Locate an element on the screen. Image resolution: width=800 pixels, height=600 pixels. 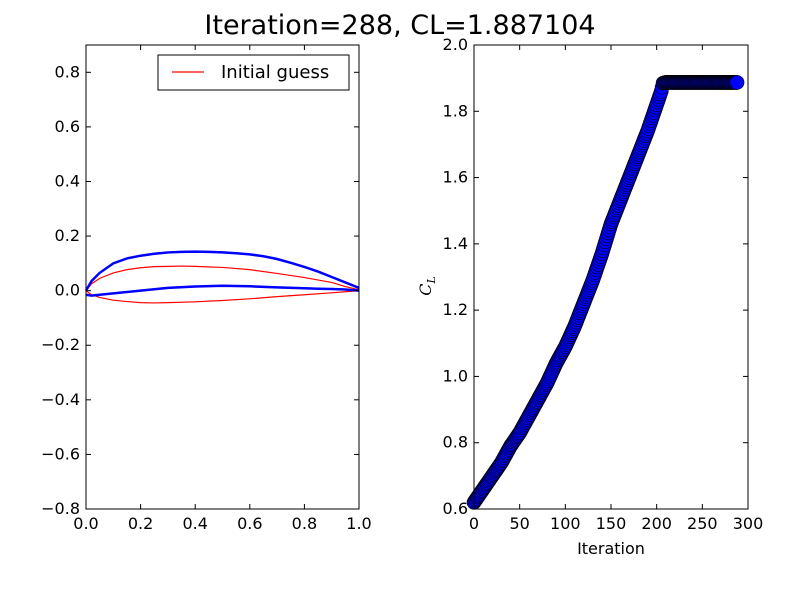
y-tick-label: 2.0 is located at coordinates (455, 44).